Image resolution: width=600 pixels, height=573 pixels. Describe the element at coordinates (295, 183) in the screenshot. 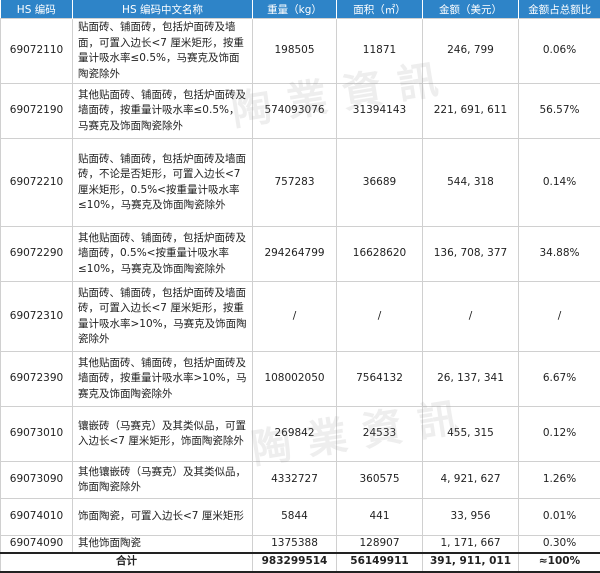

I see `weight-cell: 757283` at that location.